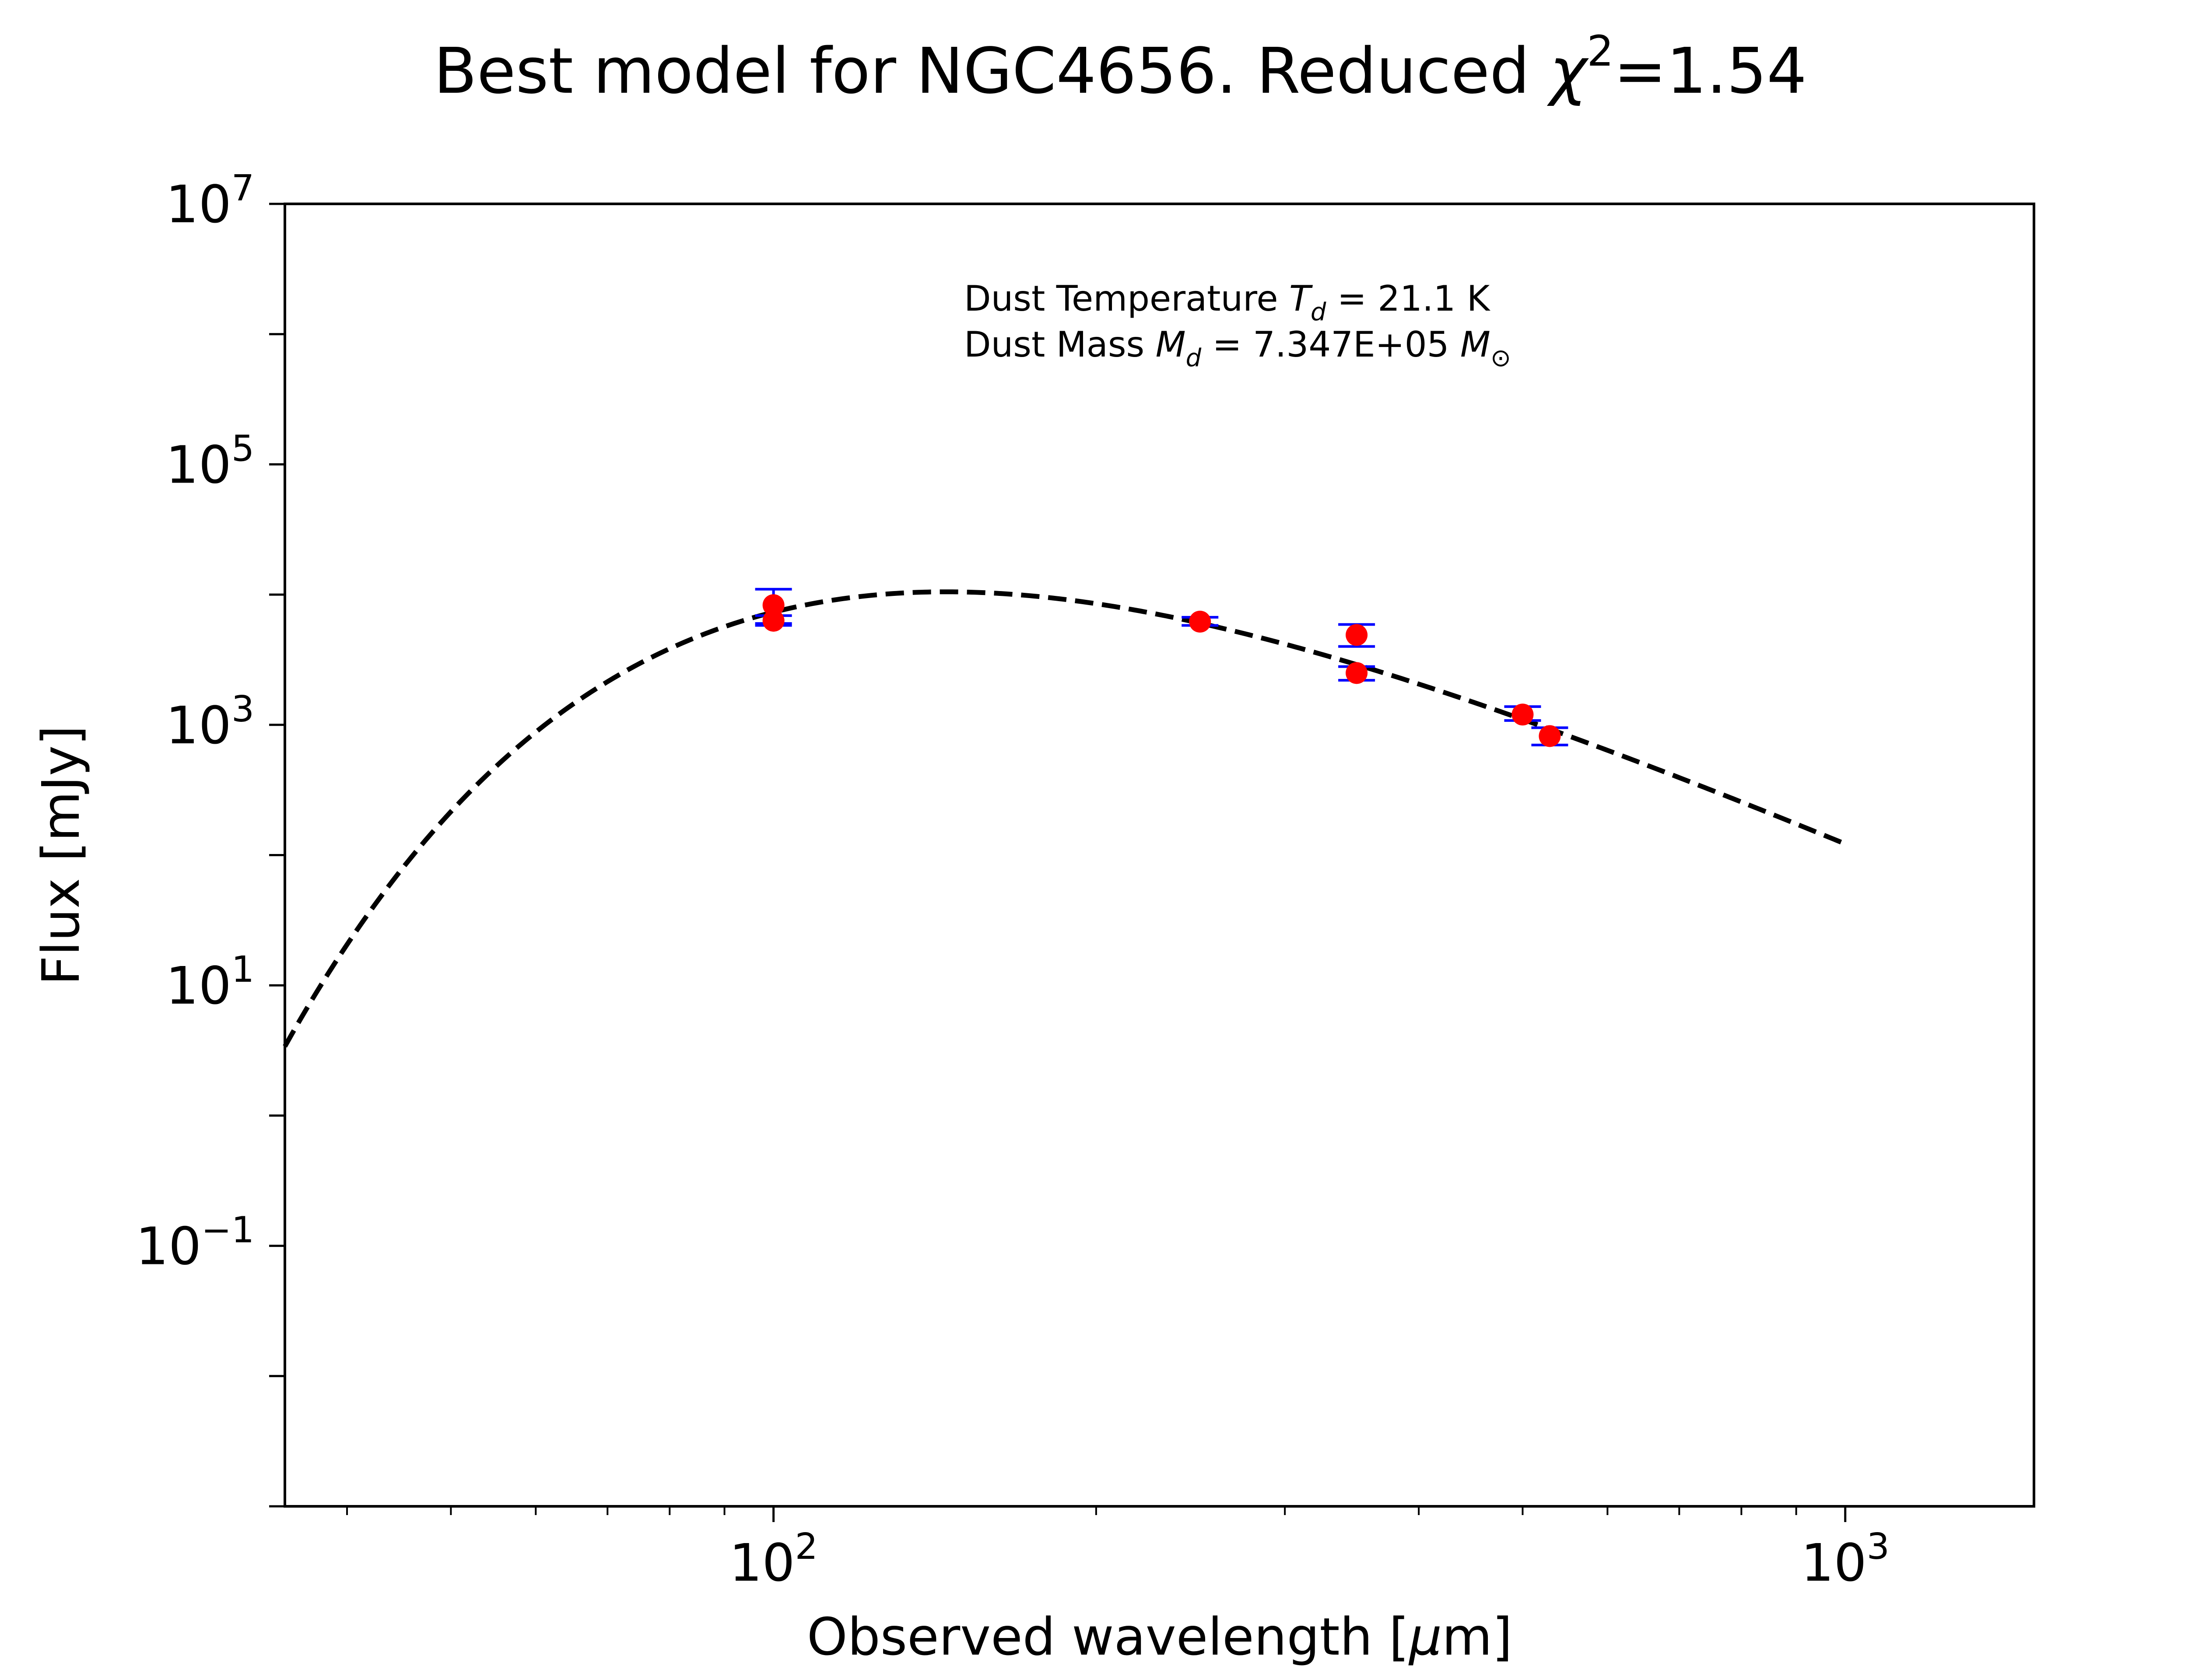 Image resolution: width=2188 pixels, height=1680 pixels. Describe the element at coordinates (806, 1547) in the screenshot. I see `x-tick-exponent: 2` at that location.